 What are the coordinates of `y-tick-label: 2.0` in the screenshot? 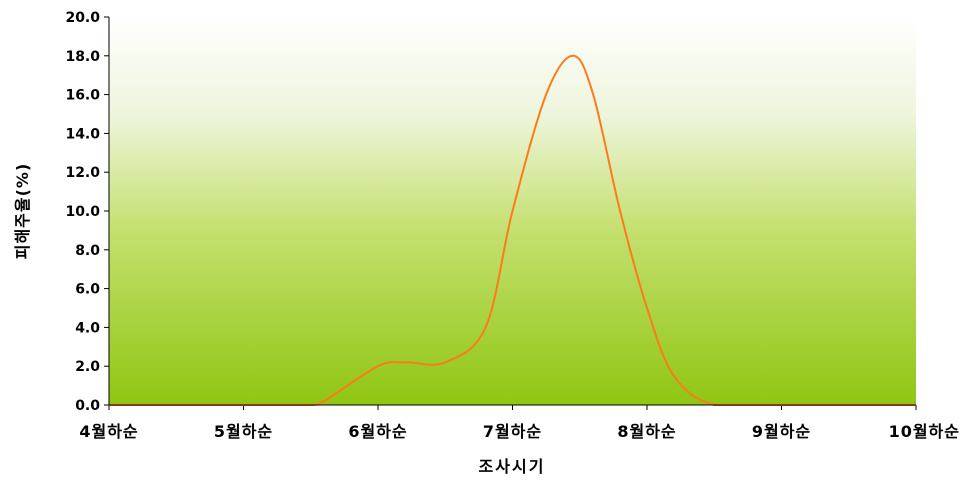 It's located at (87, 367).